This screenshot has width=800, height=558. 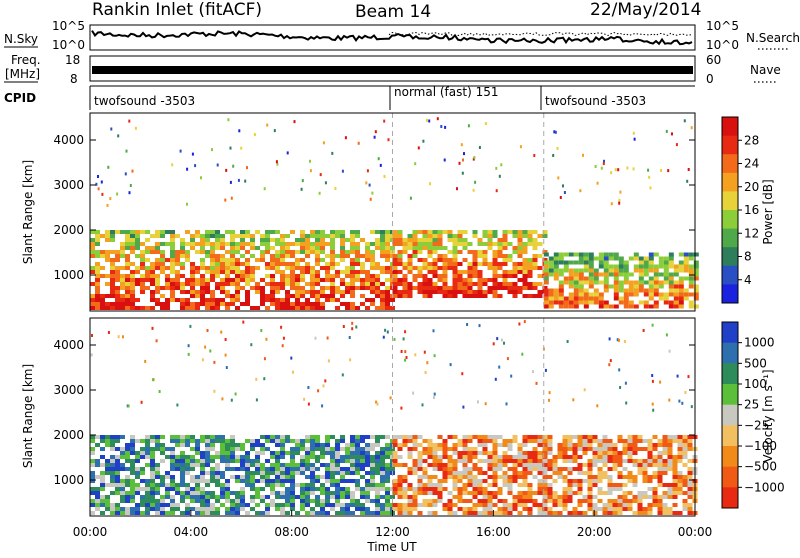 What do you see at coordinates (748, 280) in the screenshot?
I see `colorbar-tick-label: 4` at bounding box center [748, 280].